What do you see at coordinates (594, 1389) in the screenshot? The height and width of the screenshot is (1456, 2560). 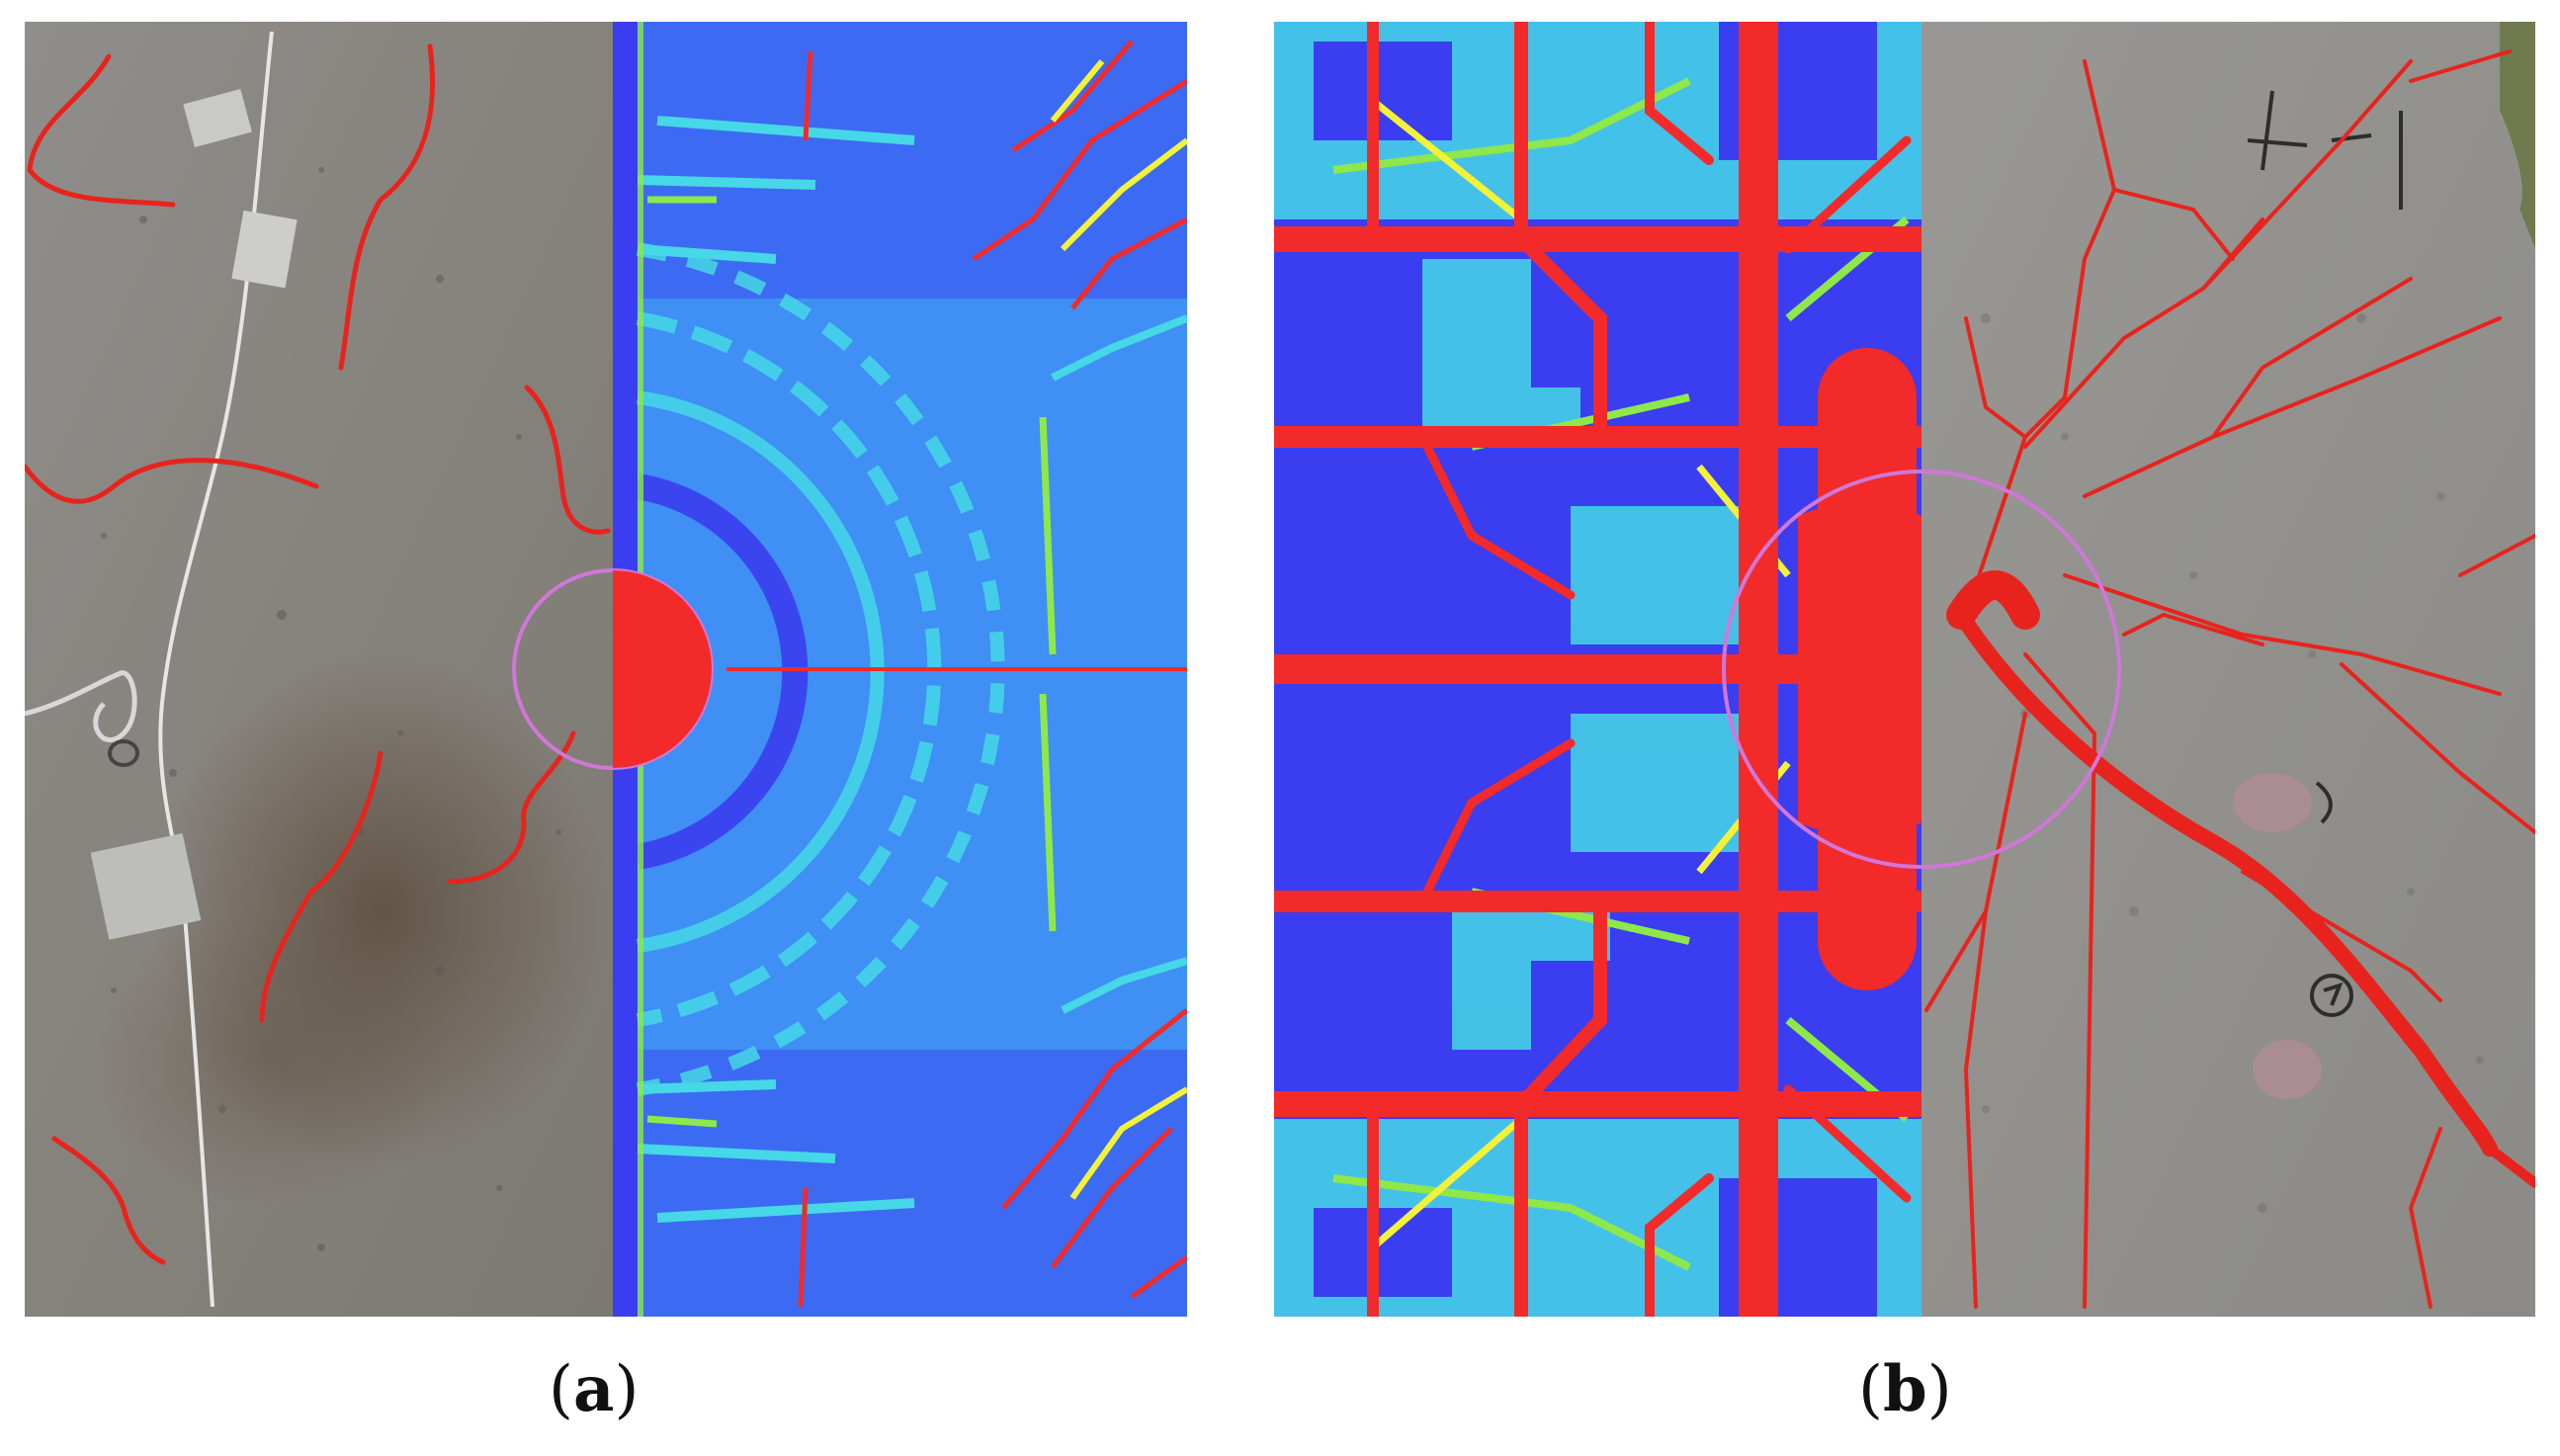 I see `caption-a: (a)` at bounding box center [594, 1389].